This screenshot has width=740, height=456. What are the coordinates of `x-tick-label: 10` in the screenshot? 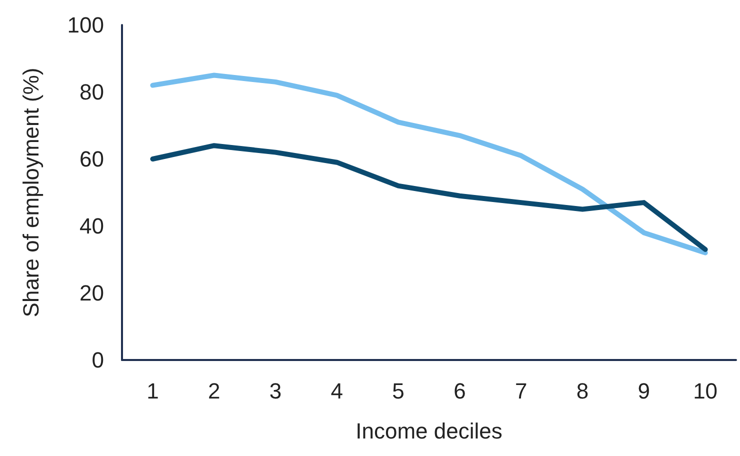 It's located at (705, 391).